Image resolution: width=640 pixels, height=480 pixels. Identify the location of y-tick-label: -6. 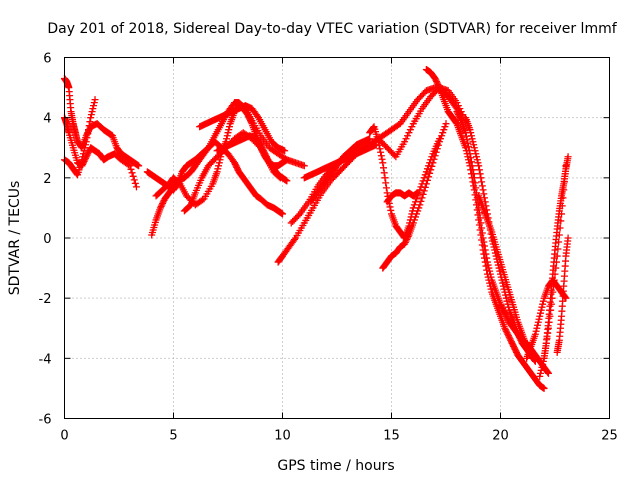
(45, 420).